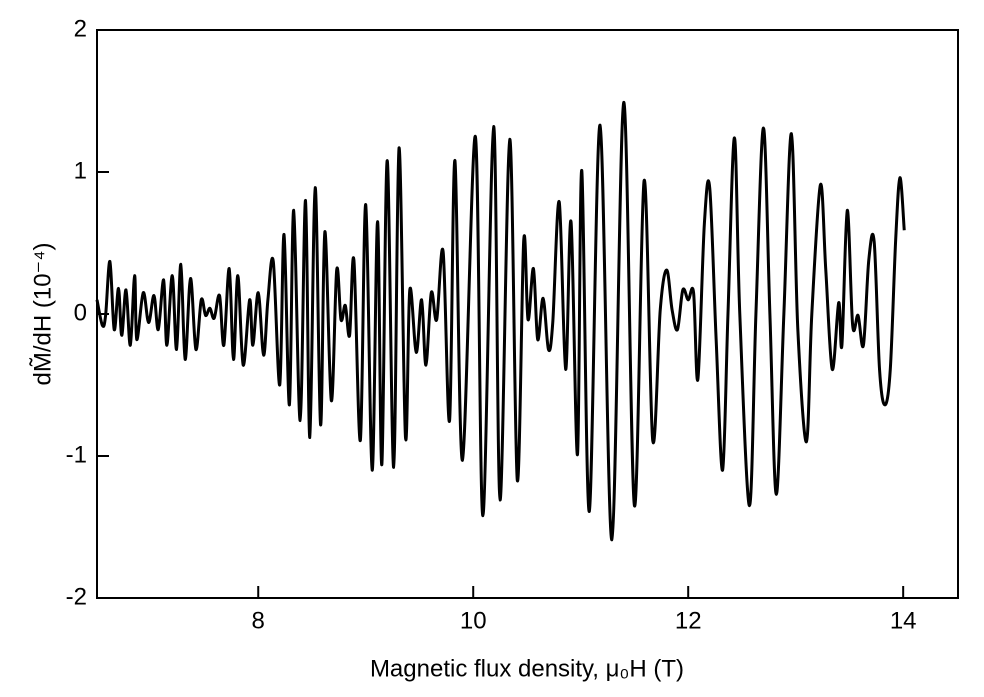 Image resolution: width=984 pixels, height=697 pixels. Describe the element at coordinates (527, 668) in the screenshot. I see `x-axis-label: Magnetic flux density, μ₀H (T)` at that location.